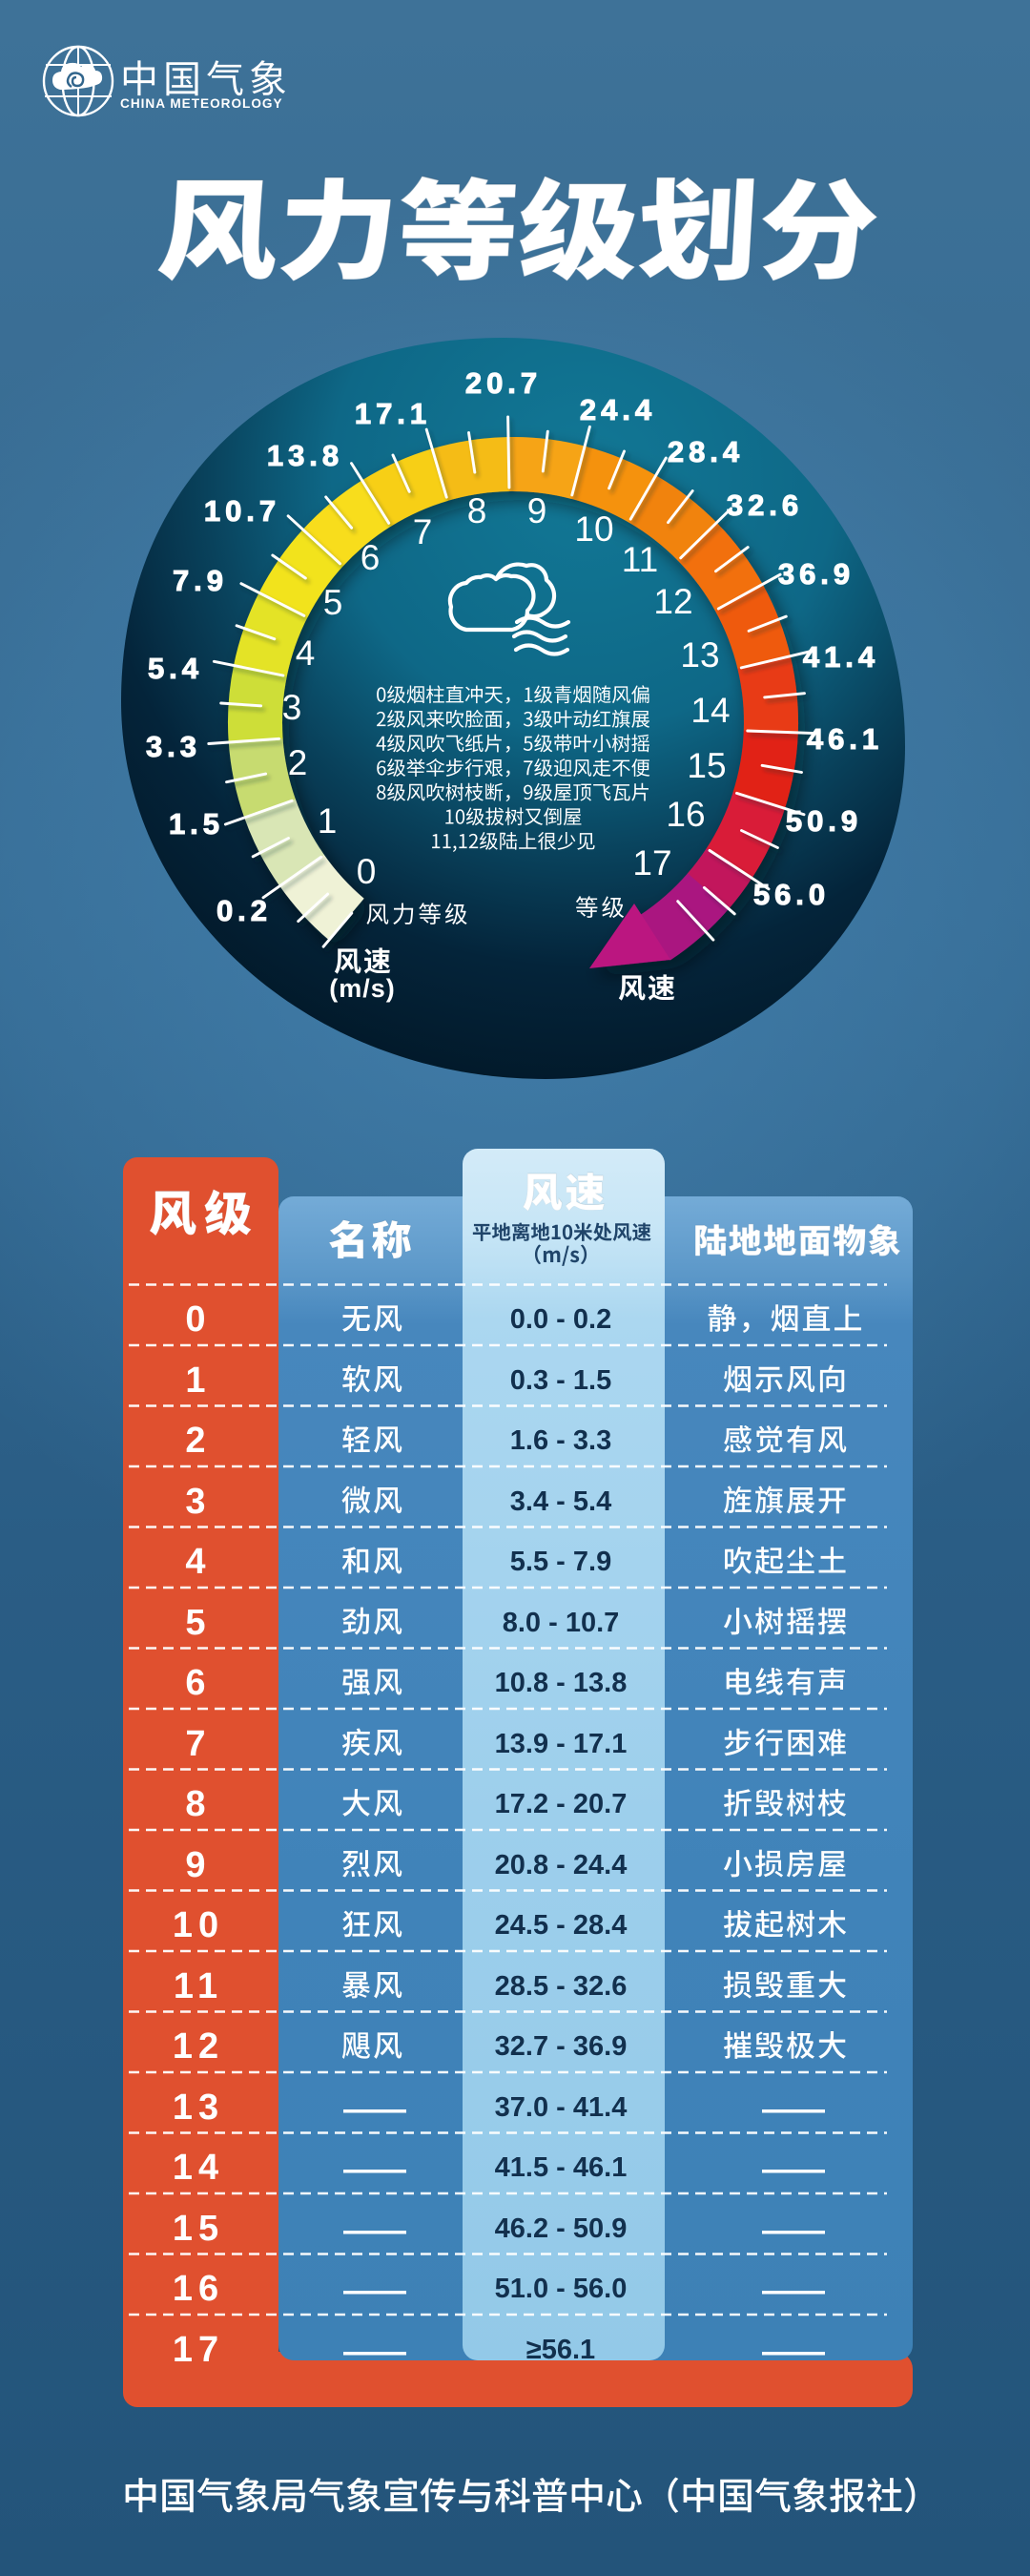 Image resolution: width=1030 pixels, height=2576 pixels. I want to click on svg-text: 24.4, so click(618, 409).